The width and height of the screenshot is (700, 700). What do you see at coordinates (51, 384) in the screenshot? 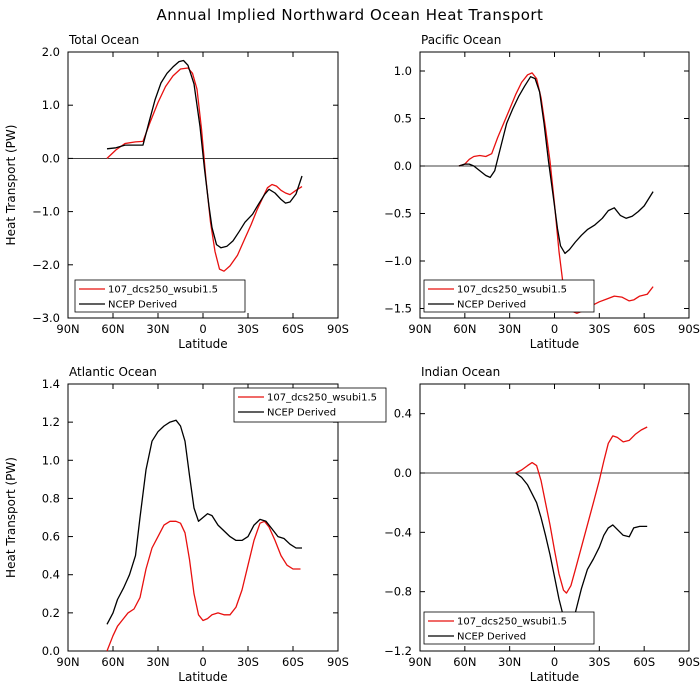
I see `y-tick-label: 1.4` at bounding box center [51, 384].